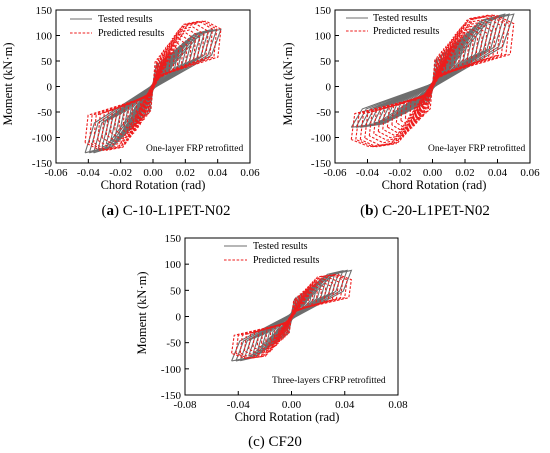 The image size is (550, 453). I want to click on panel-caption-a: (a) C-10-L1PET-N02, so click(165, 211).